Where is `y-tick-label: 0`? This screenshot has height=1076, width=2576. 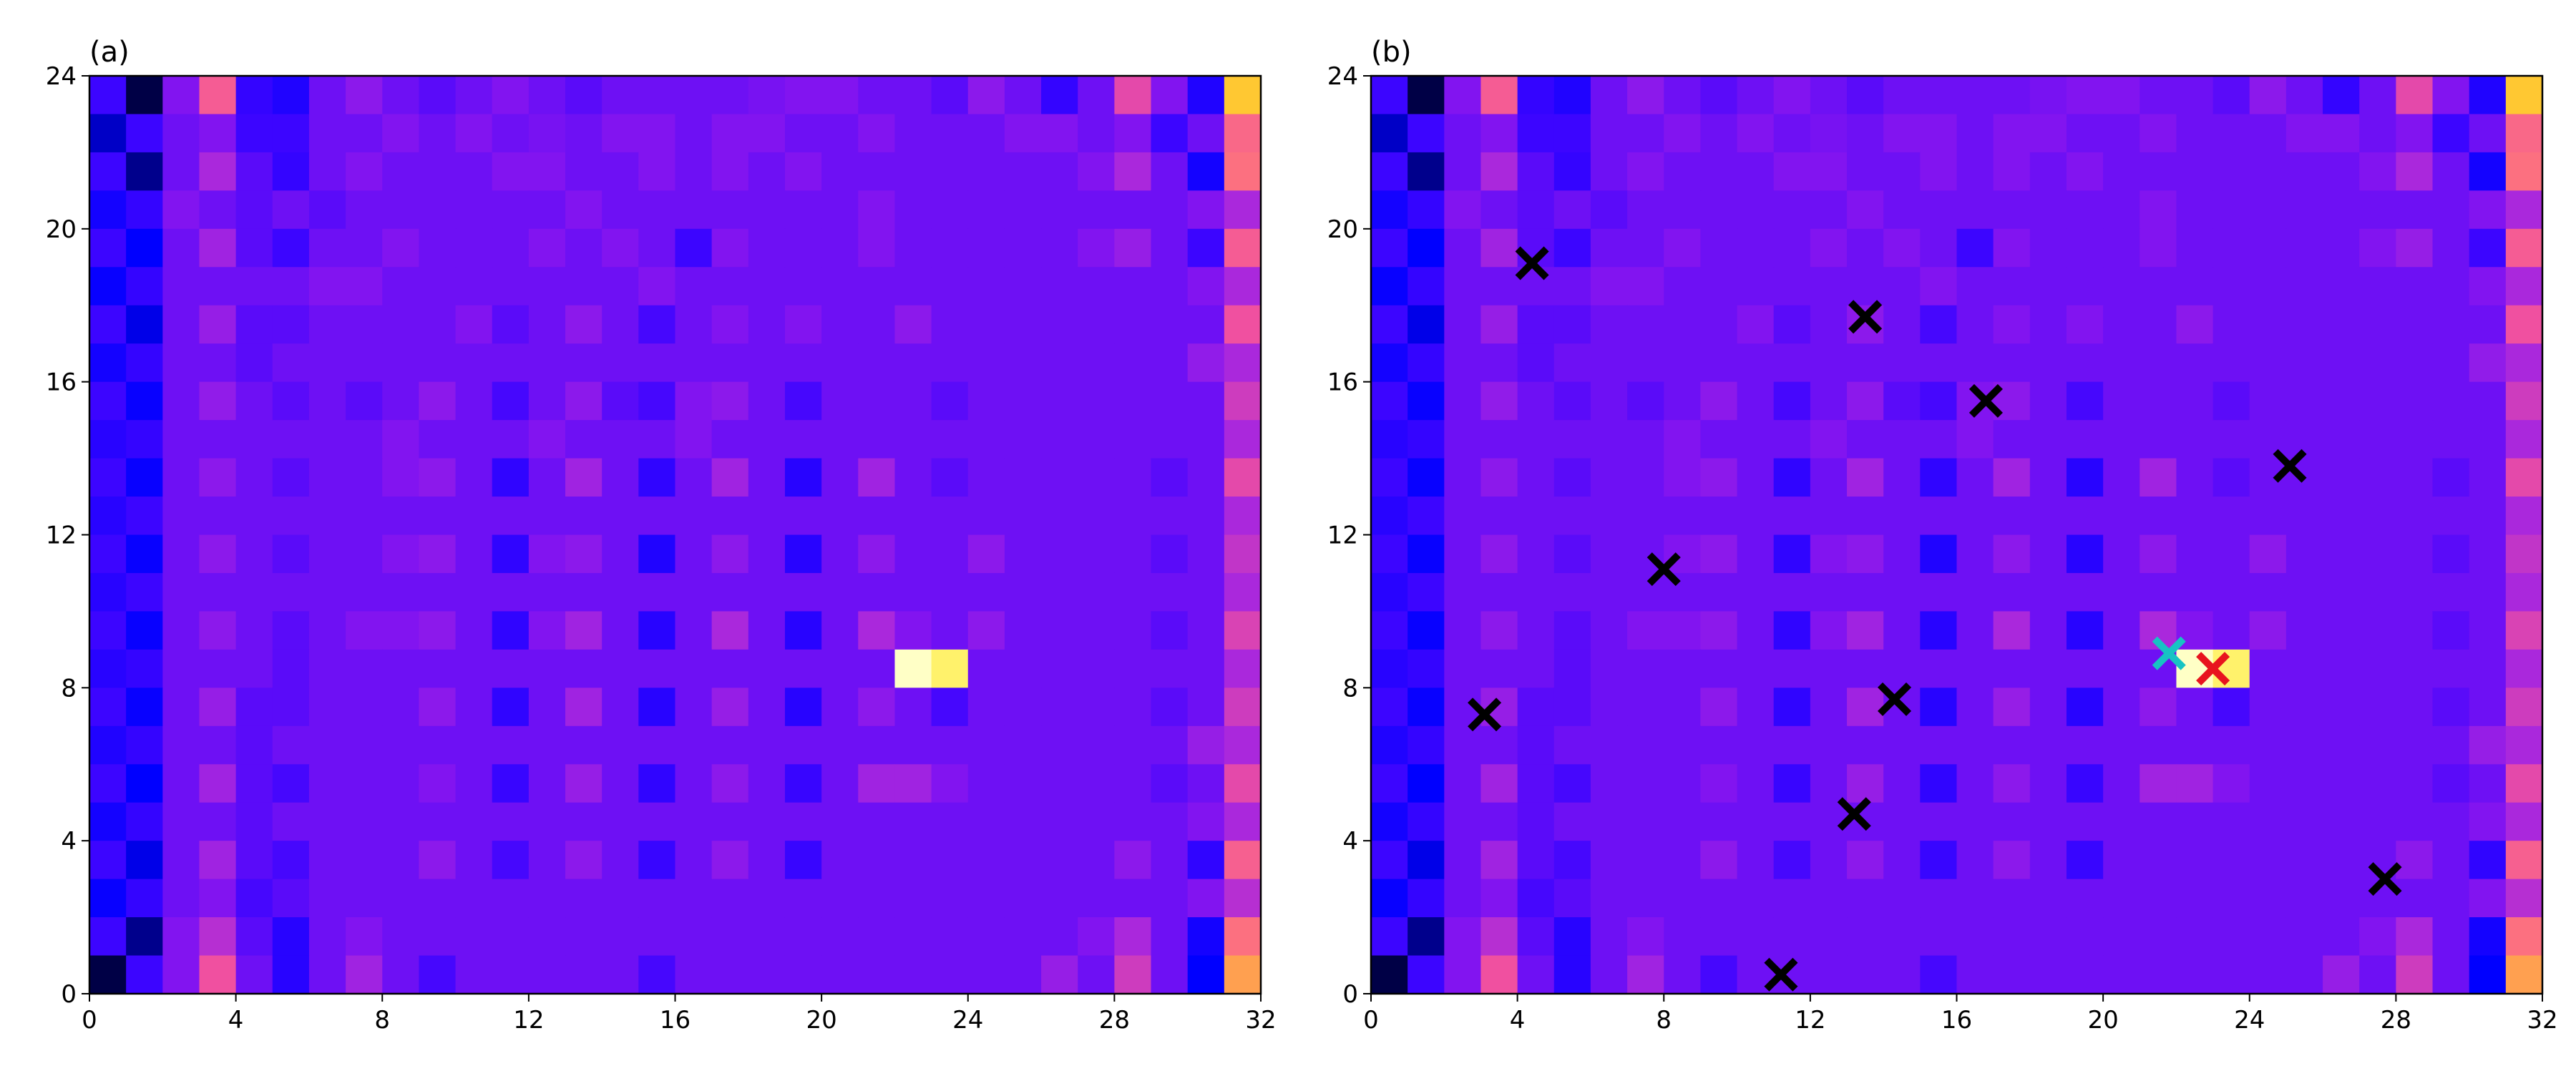
y-tick-label: 0 is located at coordinates (1350, 994).